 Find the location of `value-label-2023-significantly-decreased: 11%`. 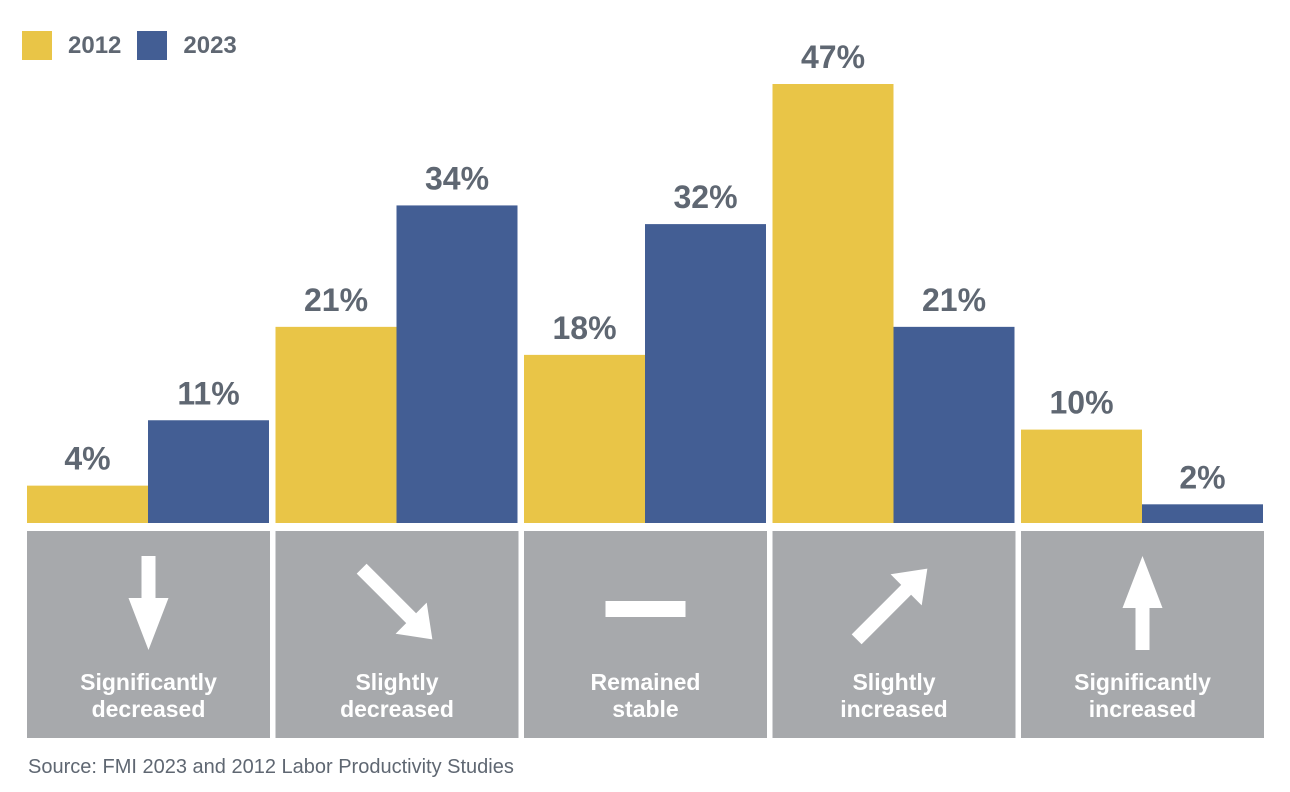

value-label-2023-significantly-decreased: 11% is located at coordinates (208, 393).